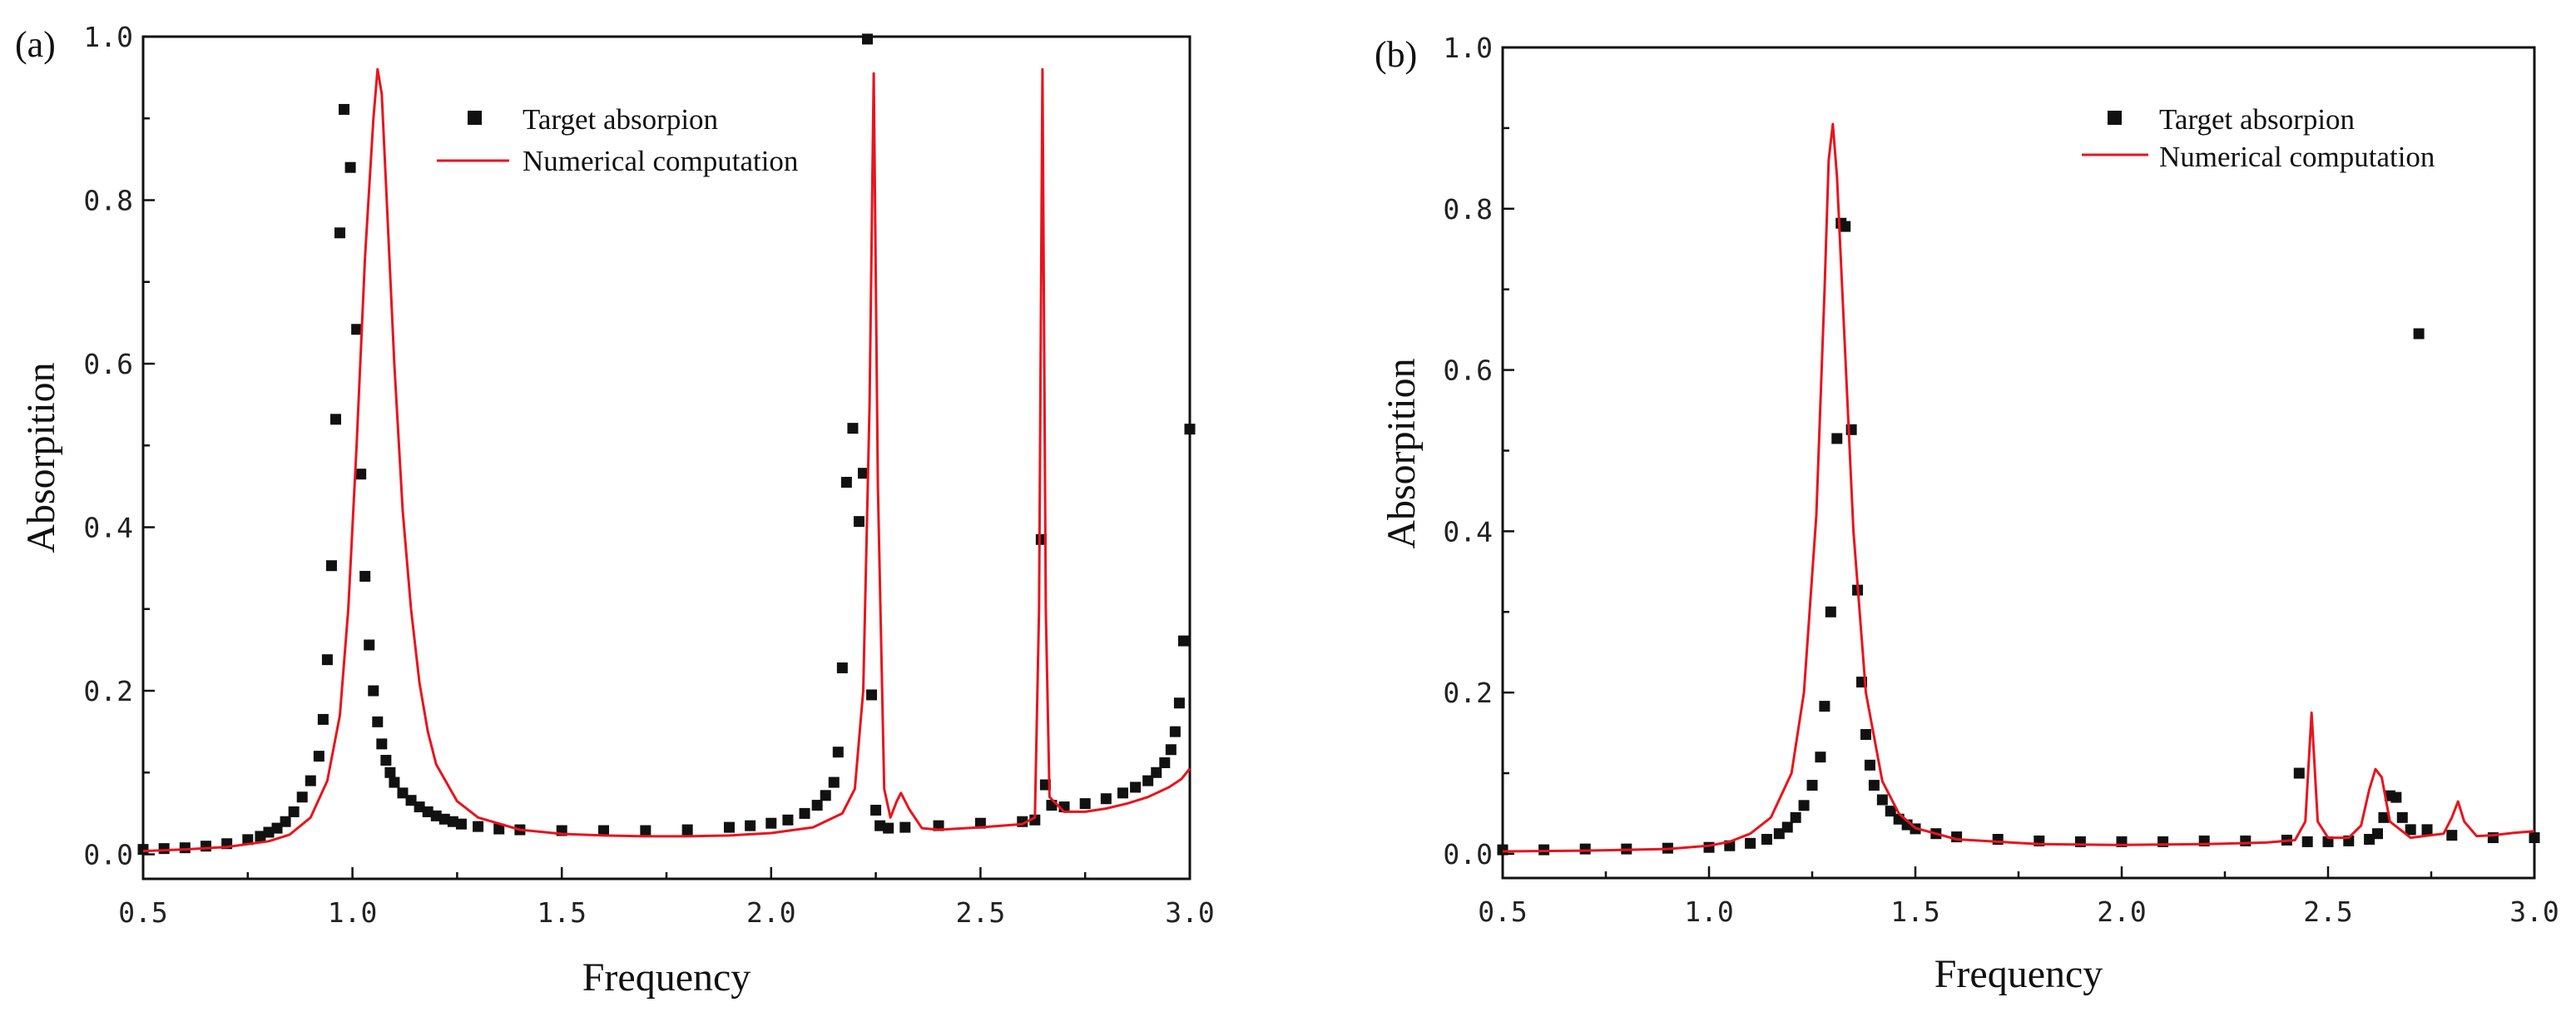 The image size is (2576, 1017). I want to click on panel-a-x-tick-label: 1.0, so click(353, 912).